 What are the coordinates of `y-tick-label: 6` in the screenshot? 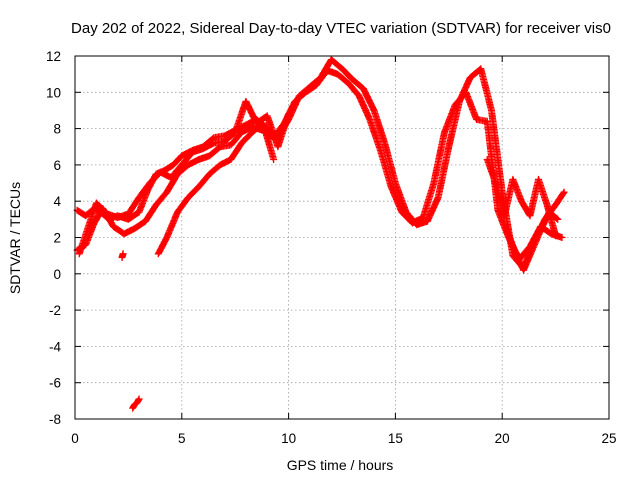 It's located at (57, 165).